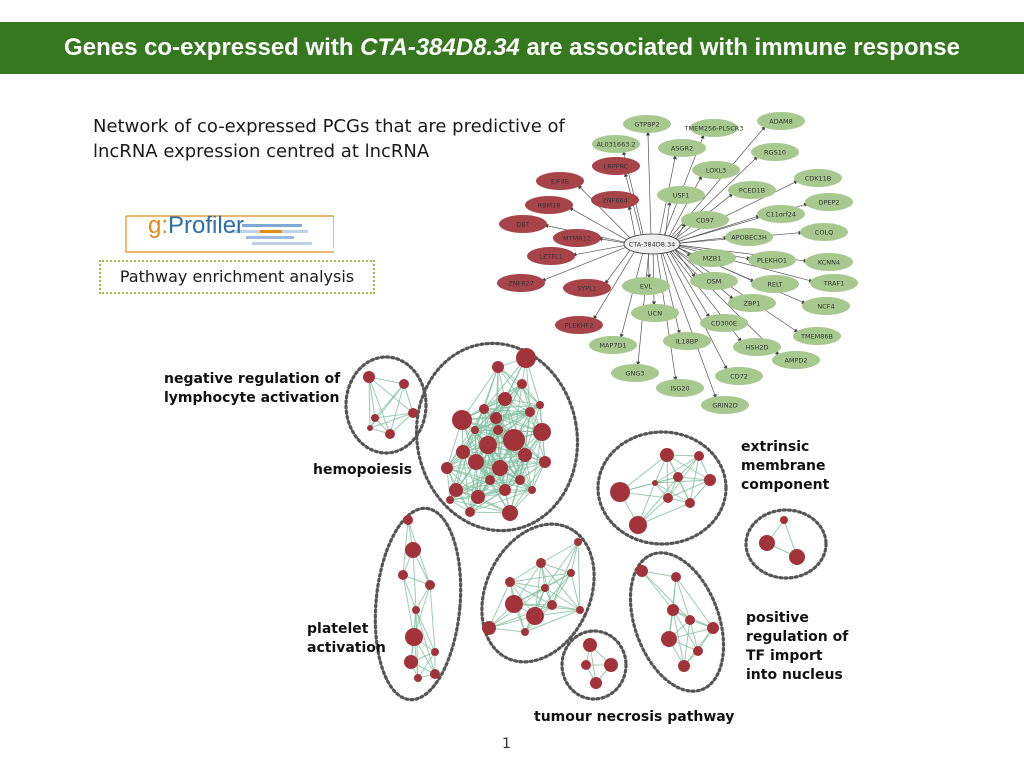  I want to click on gene-node-rgs10: RGS10, so click(775, 152).